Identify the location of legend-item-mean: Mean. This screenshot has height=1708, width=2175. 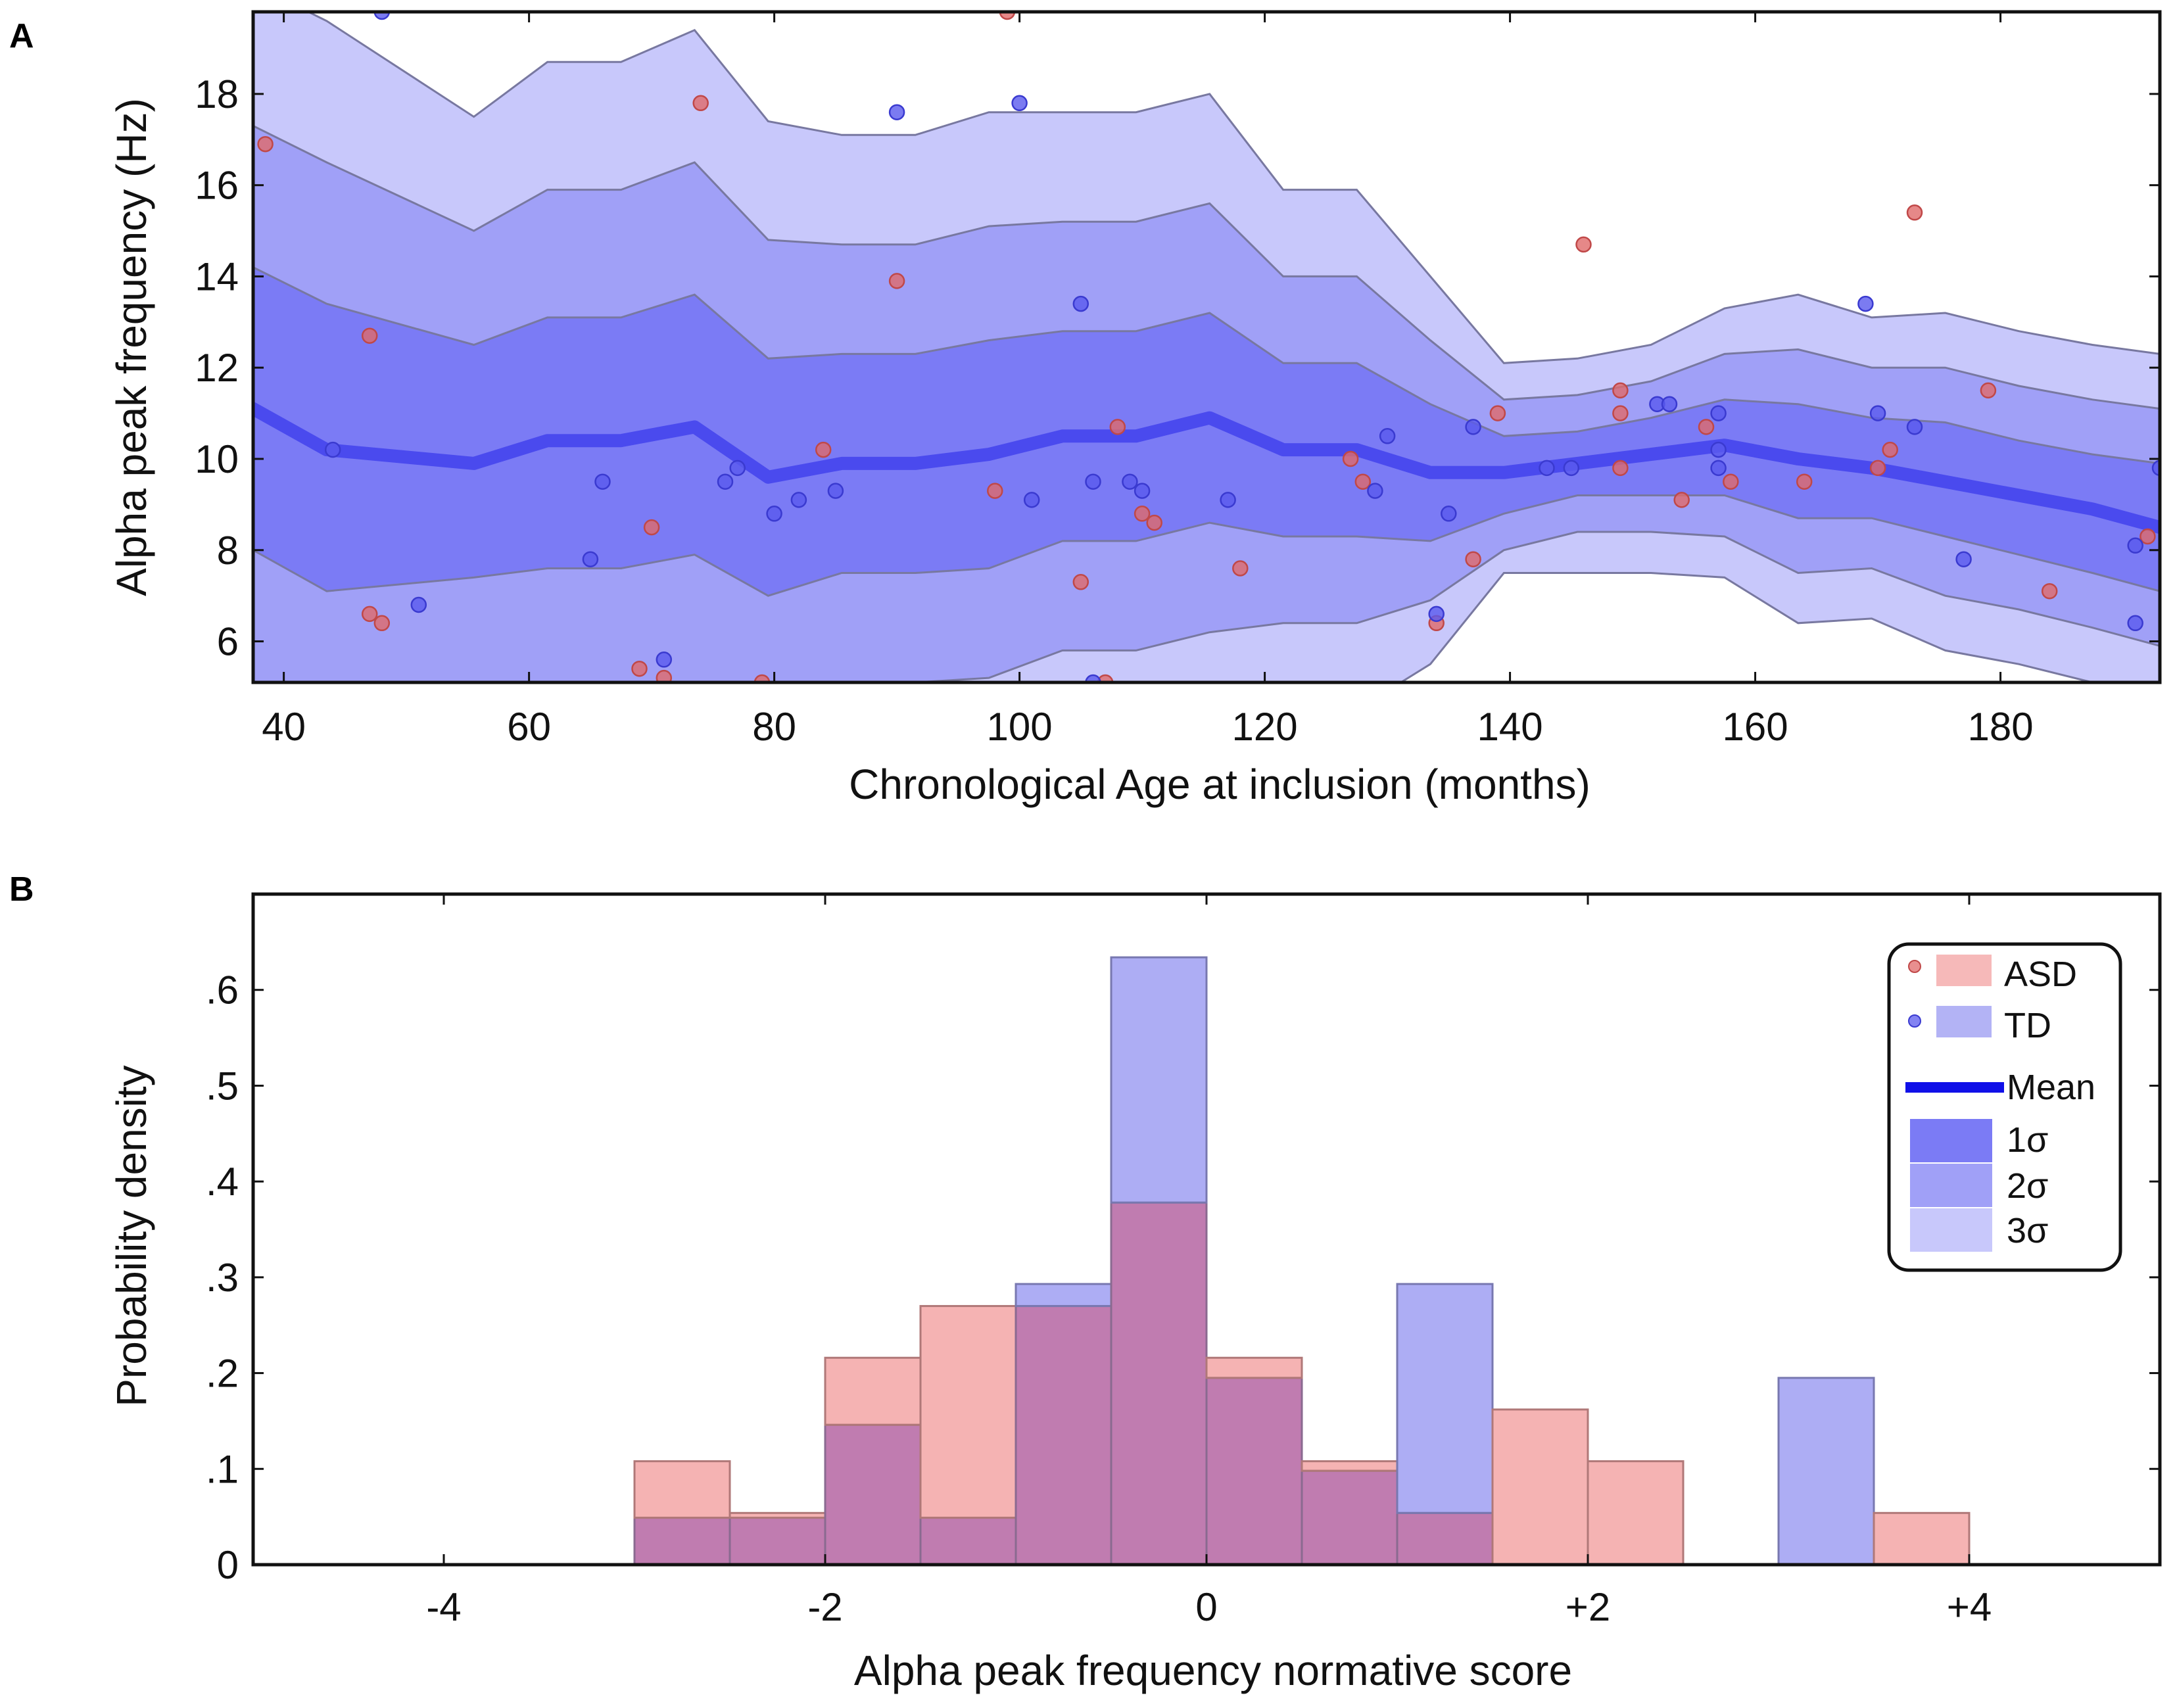
(2000, 1087).